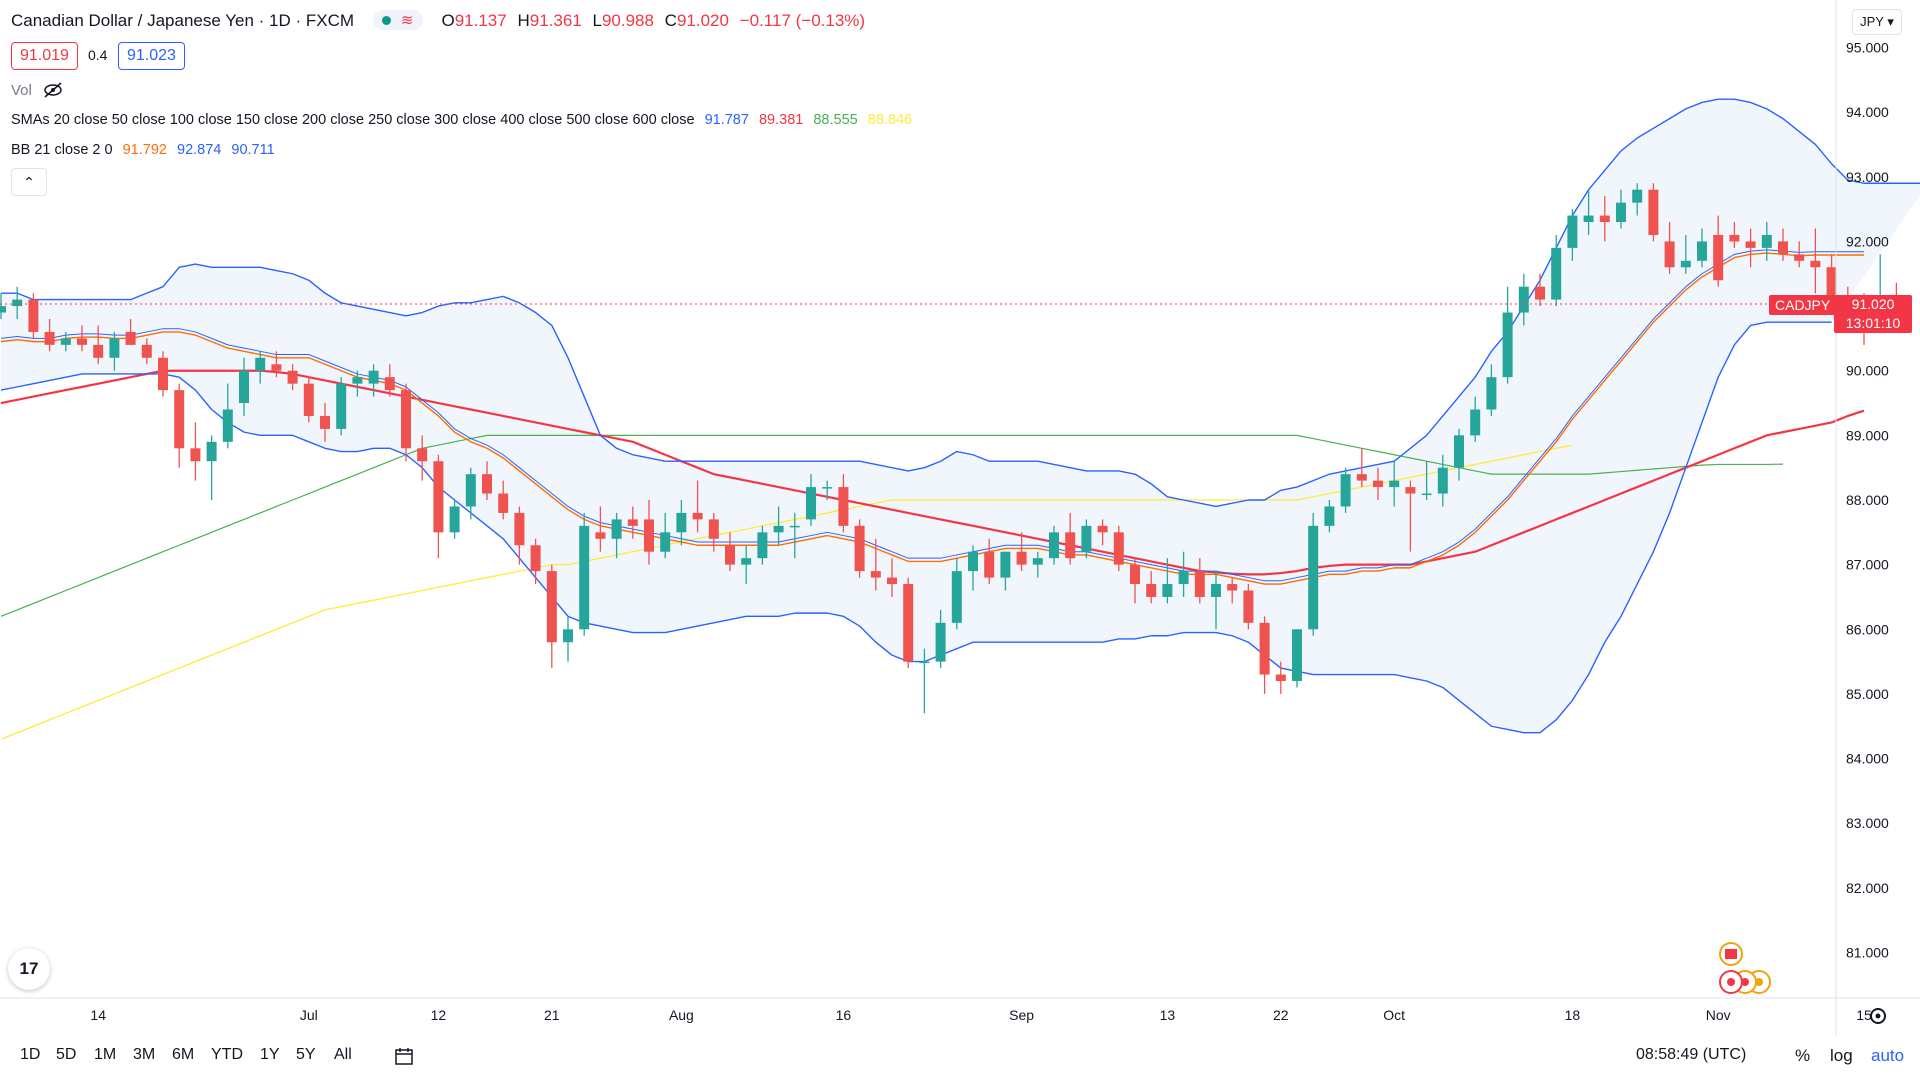 This screenshot has width=1920, height=1080. Describe the element at coordinates (44, 56) in the screenshot. I see `sell-button: 91.019` at that location.